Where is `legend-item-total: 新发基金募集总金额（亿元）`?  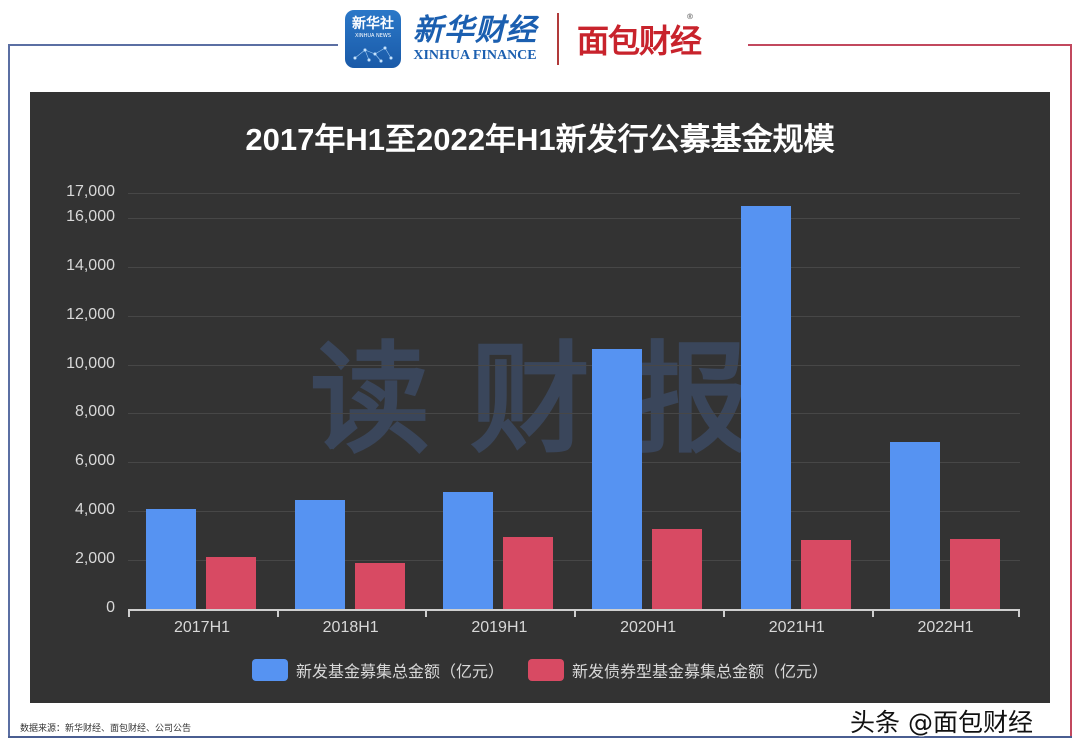 legend-item-total: 新发基金募集总金额（亿元） is located at coordinates (377, 670).